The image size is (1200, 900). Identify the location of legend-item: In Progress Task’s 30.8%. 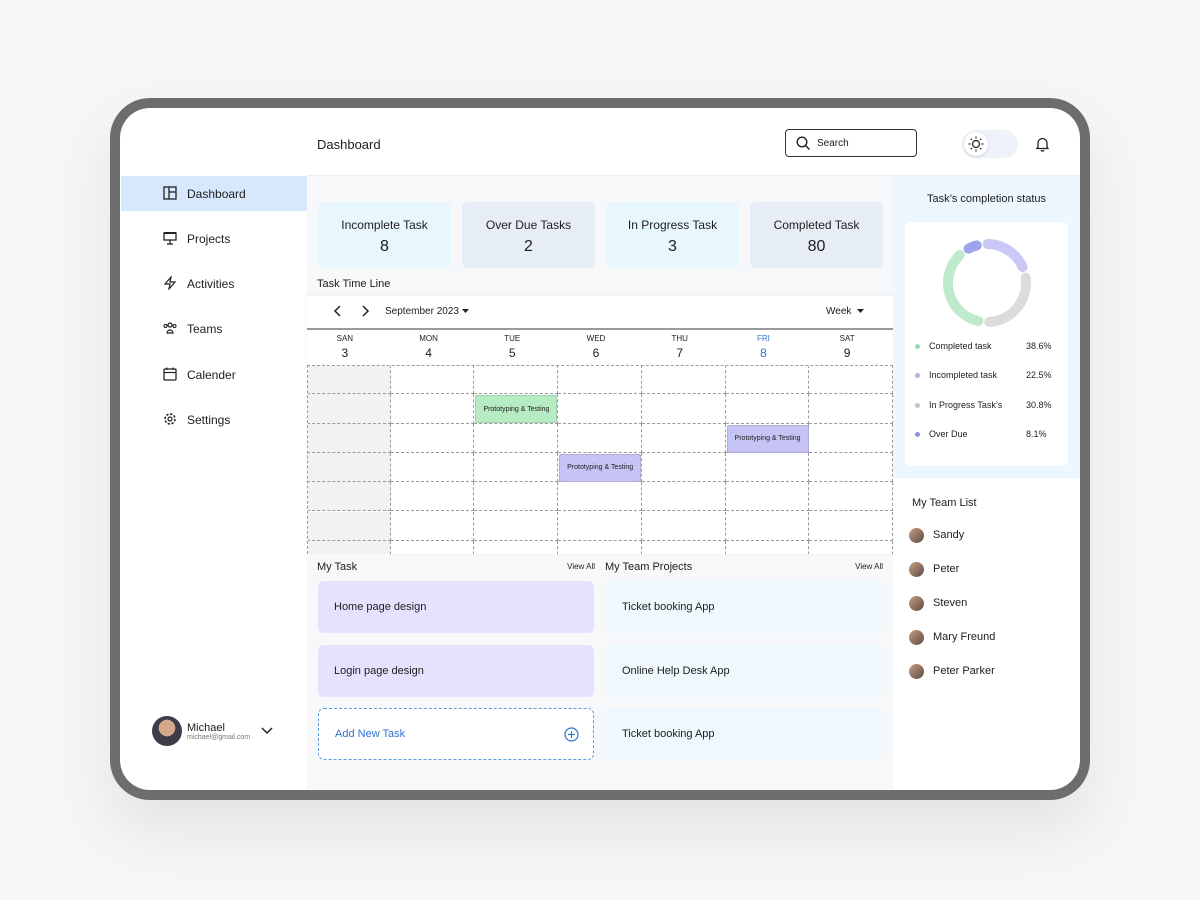
(985, 406).